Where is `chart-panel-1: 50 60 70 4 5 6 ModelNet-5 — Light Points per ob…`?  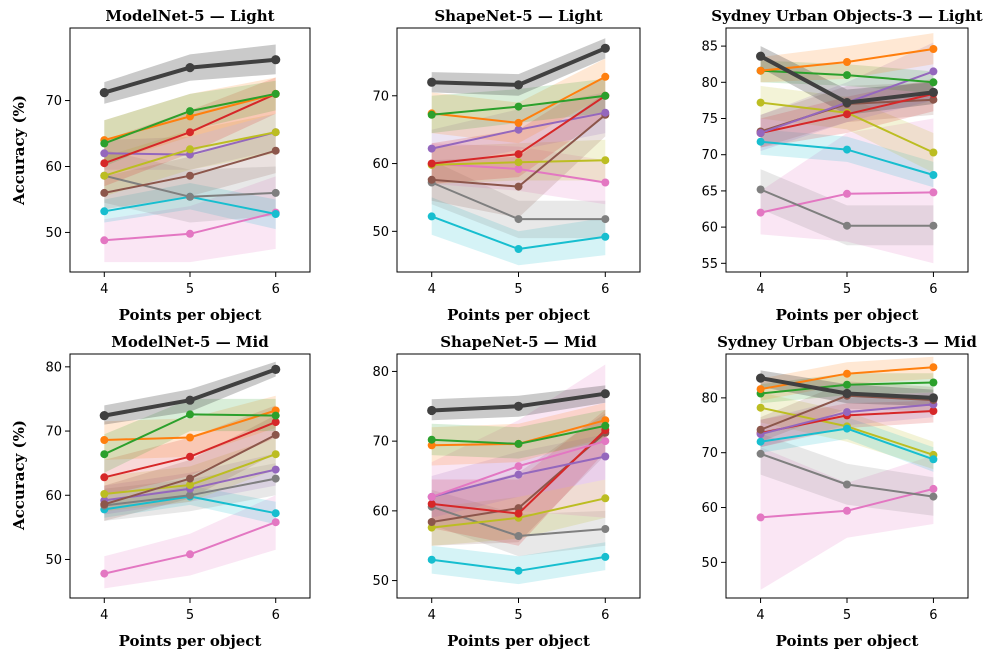 chart-panel-1: 50 60 70 4 5 6 ModelNet-5 — Light Points per ob… is located at coordinates (178, 165).